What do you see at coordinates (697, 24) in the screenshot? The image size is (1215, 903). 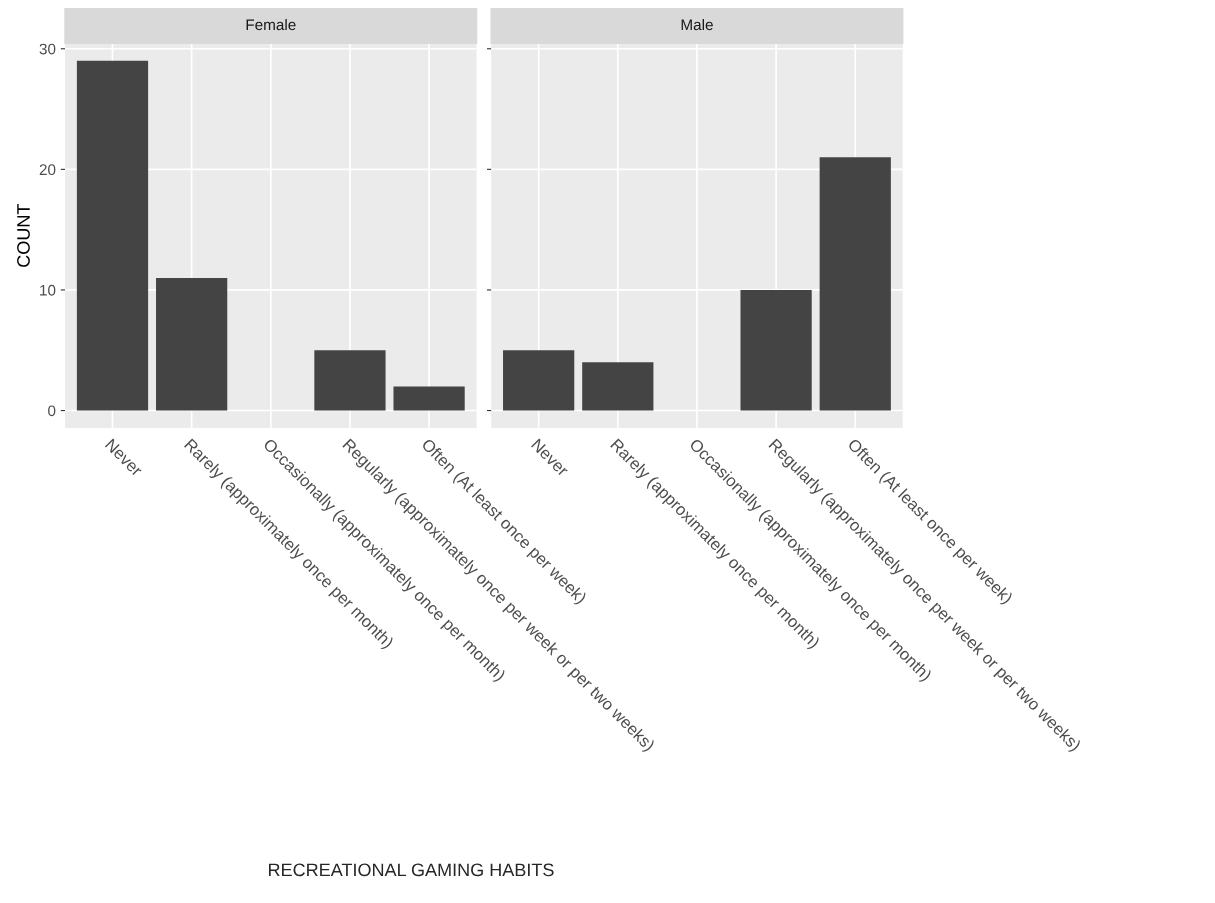 I see `chart-title: Male` at bounding box center [697, 24].